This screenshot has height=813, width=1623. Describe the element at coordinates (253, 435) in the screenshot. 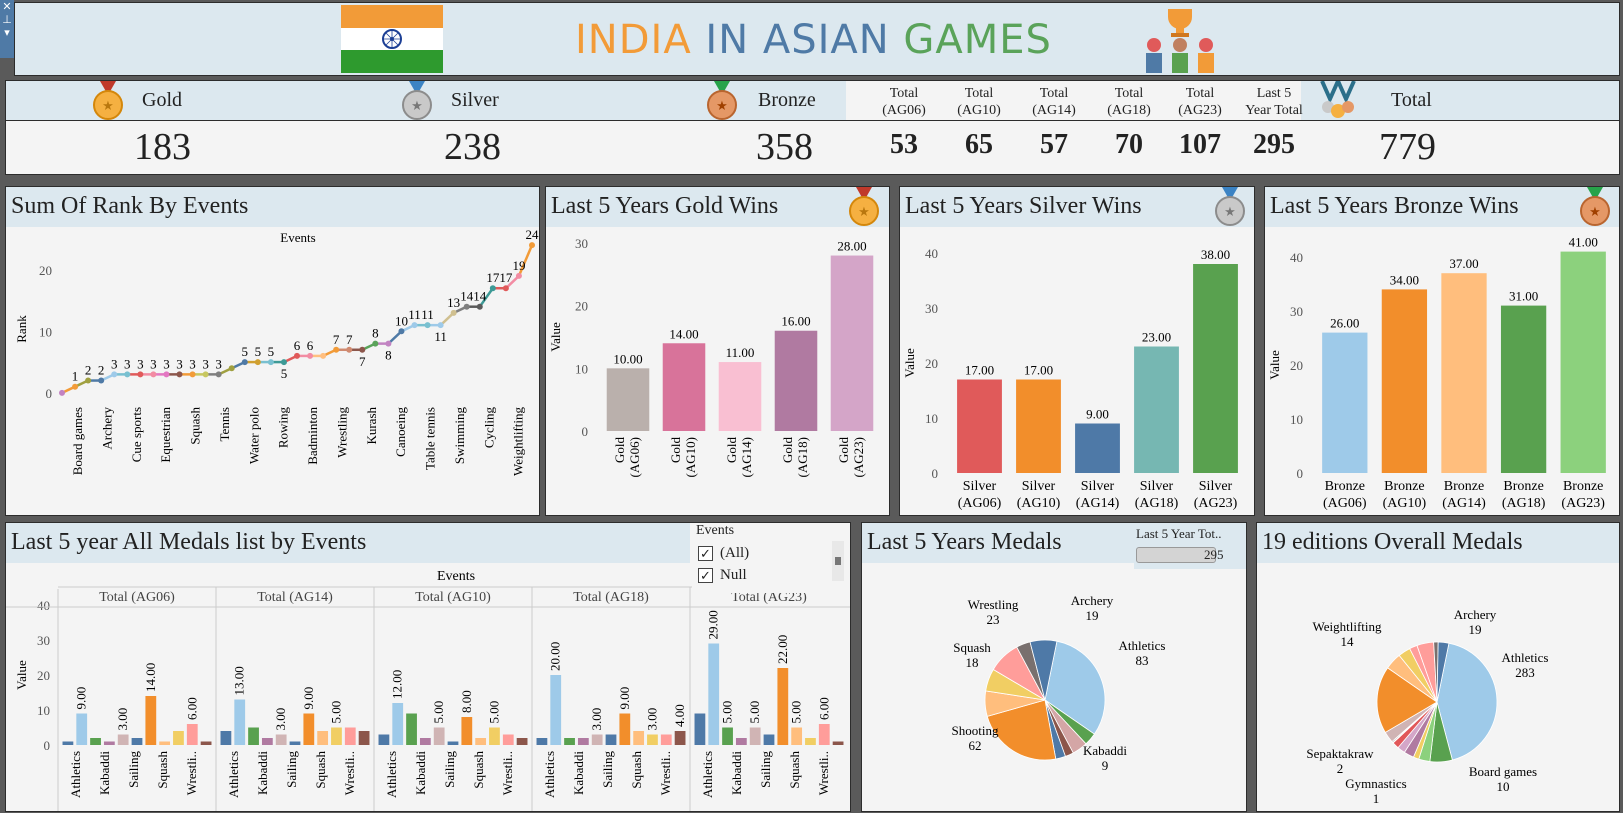

I see `x-tick-label: Water polo` at that location.